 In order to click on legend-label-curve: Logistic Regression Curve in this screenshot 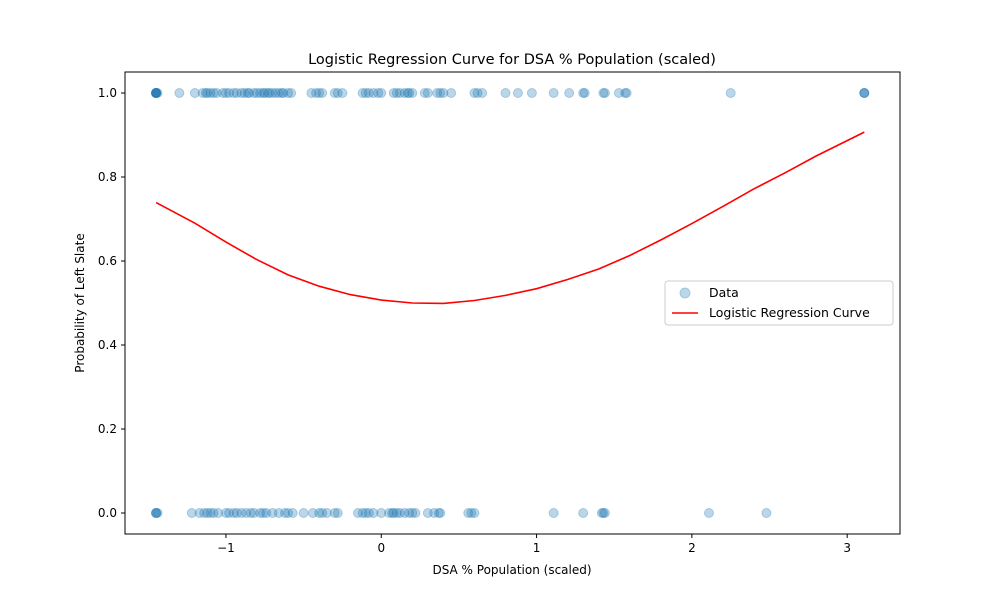, I will do `click(789, 312)`.